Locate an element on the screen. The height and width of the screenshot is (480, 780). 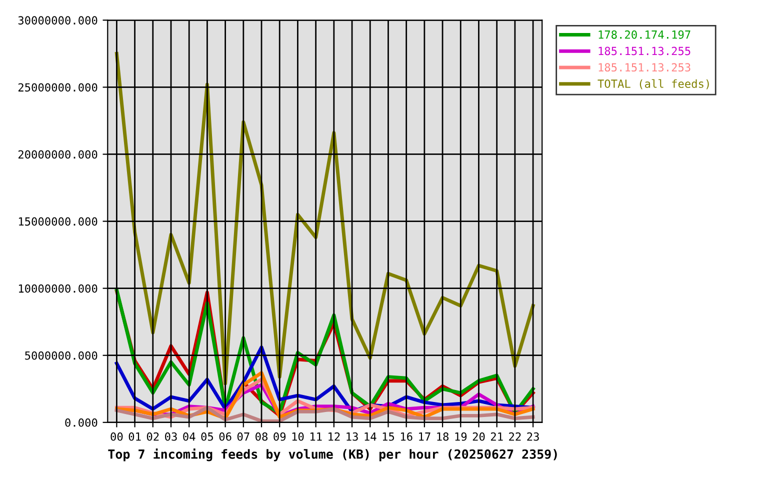
x-tick-label: 09 is located at coordinates (280, 436).